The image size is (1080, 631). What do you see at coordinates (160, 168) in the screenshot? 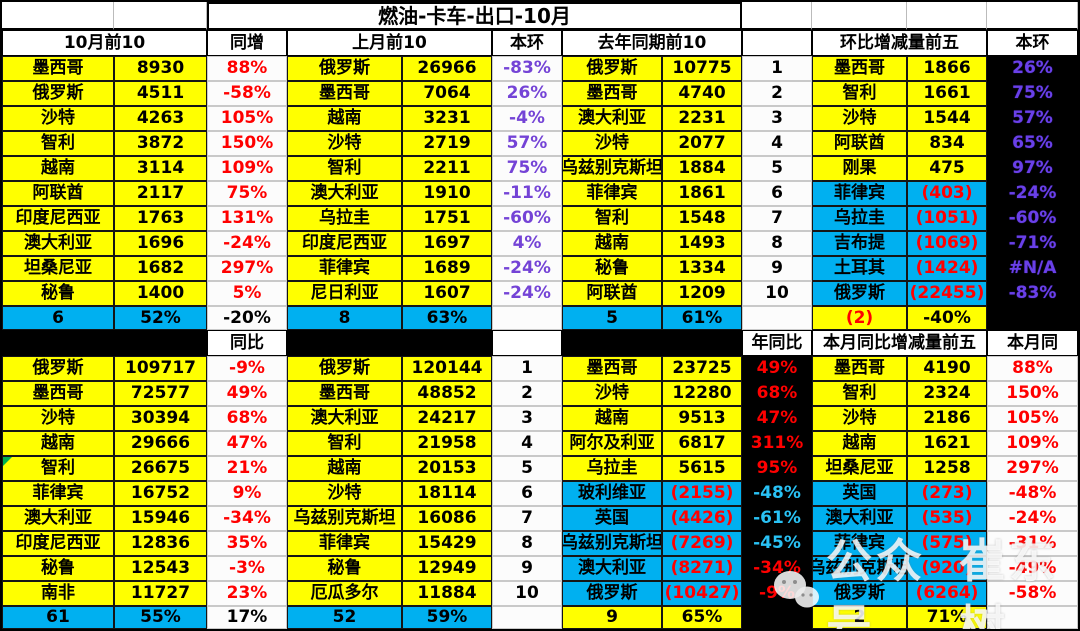
I see `value-cell: 3114` at bounding box center [160, 168].